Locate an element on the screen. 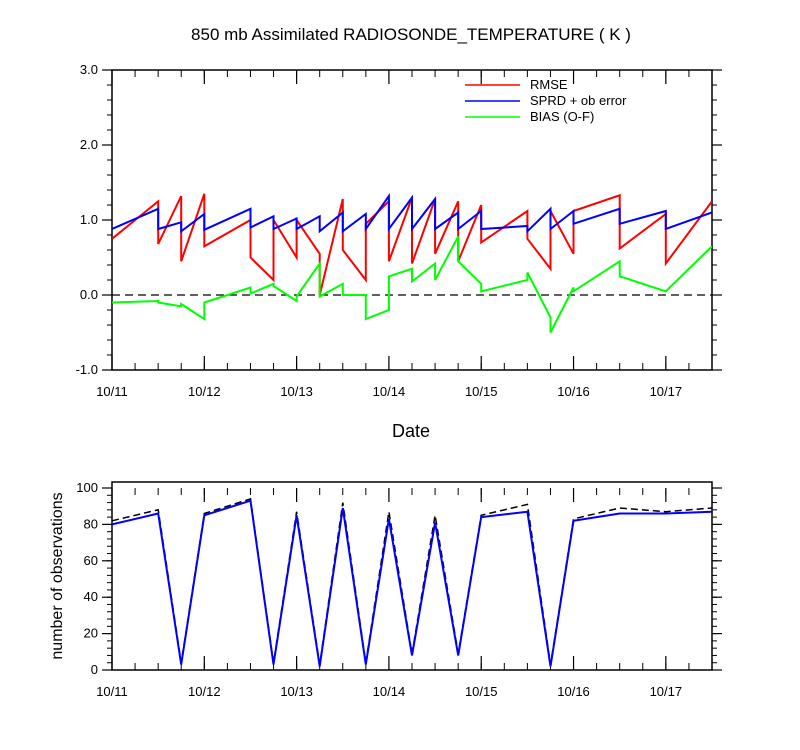 Image resolution: width=800 pixels, height=750 pixels. series-line-sprd-ob-error is located at coordinates (412, 213).